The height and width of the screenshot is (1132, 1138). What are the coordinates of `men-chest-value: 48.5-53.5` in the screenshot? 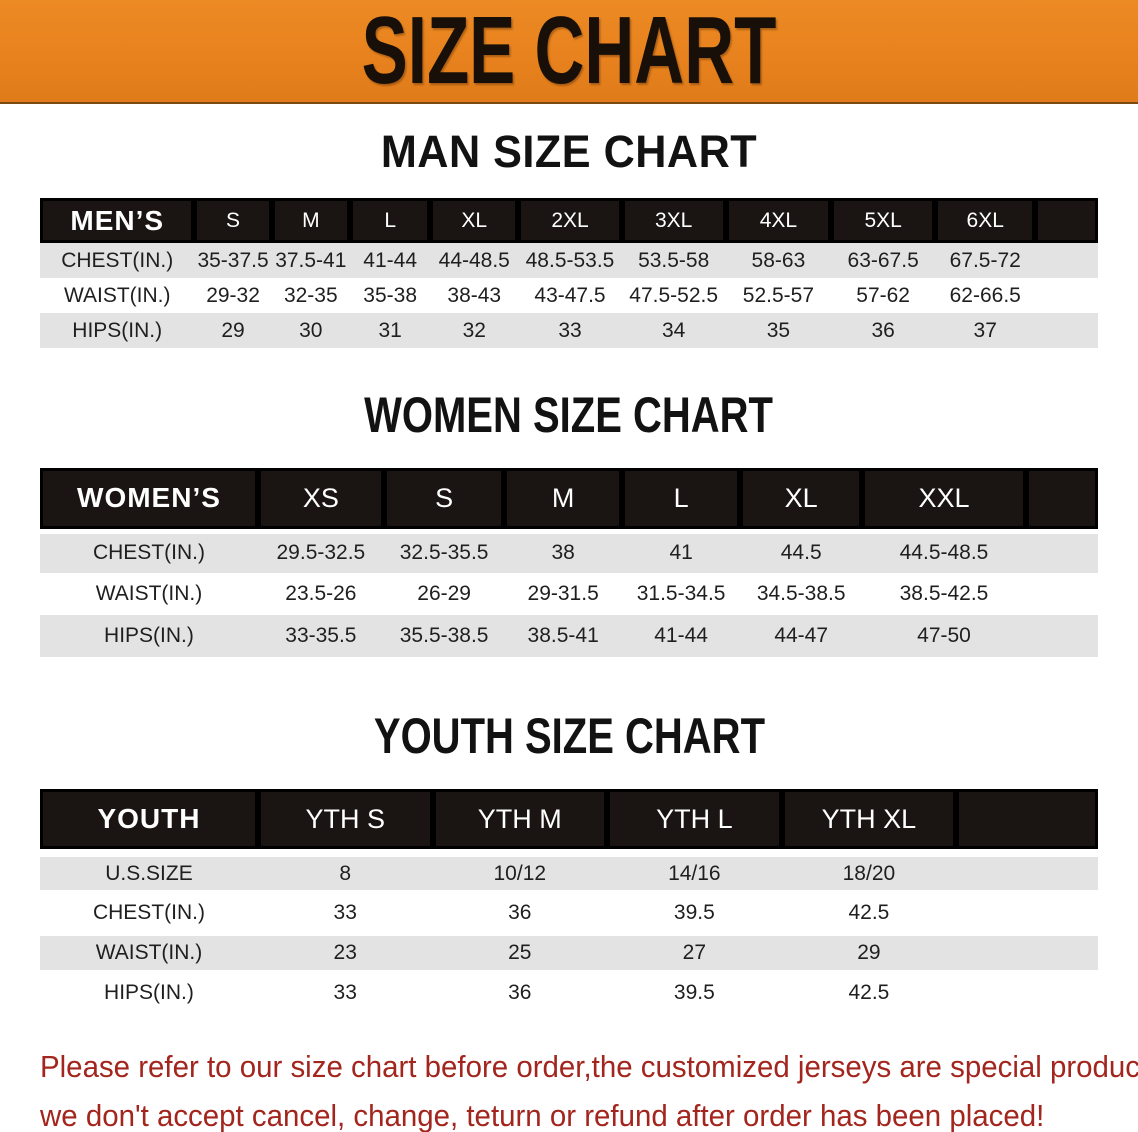 It's located at (570, 260).